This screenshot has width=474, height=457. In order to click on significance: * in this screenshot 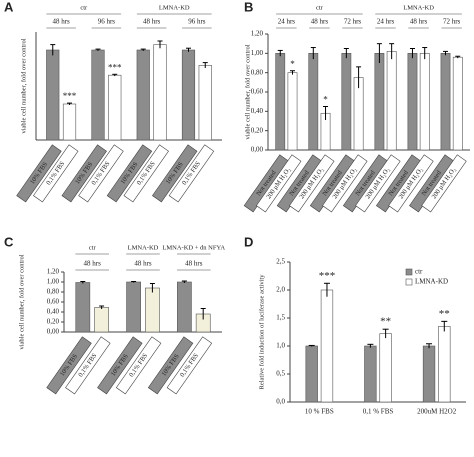, I will do `click(292, 64)`.